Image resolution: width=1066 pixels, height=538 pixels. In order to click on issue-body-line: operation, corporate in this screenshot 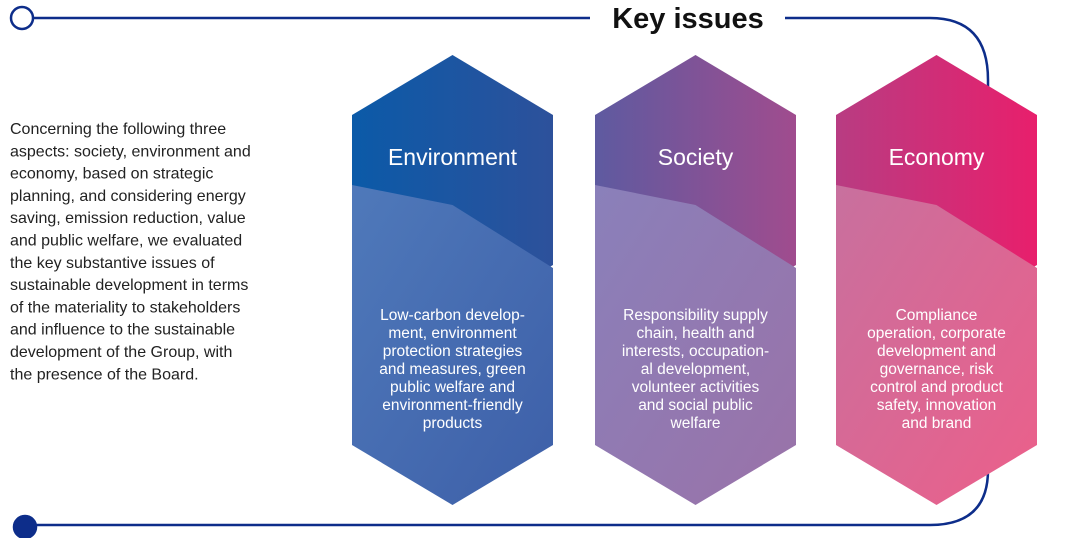, I will do `click(936, 333)`.